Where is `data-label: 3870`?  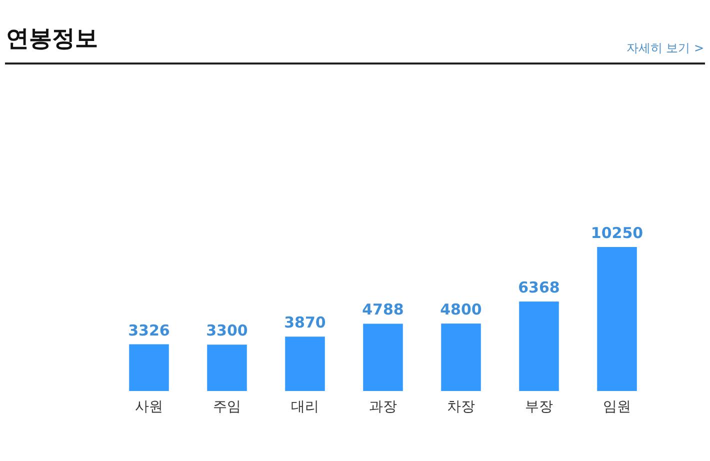 data-label: 3870 is located at coordinates (305, 323).